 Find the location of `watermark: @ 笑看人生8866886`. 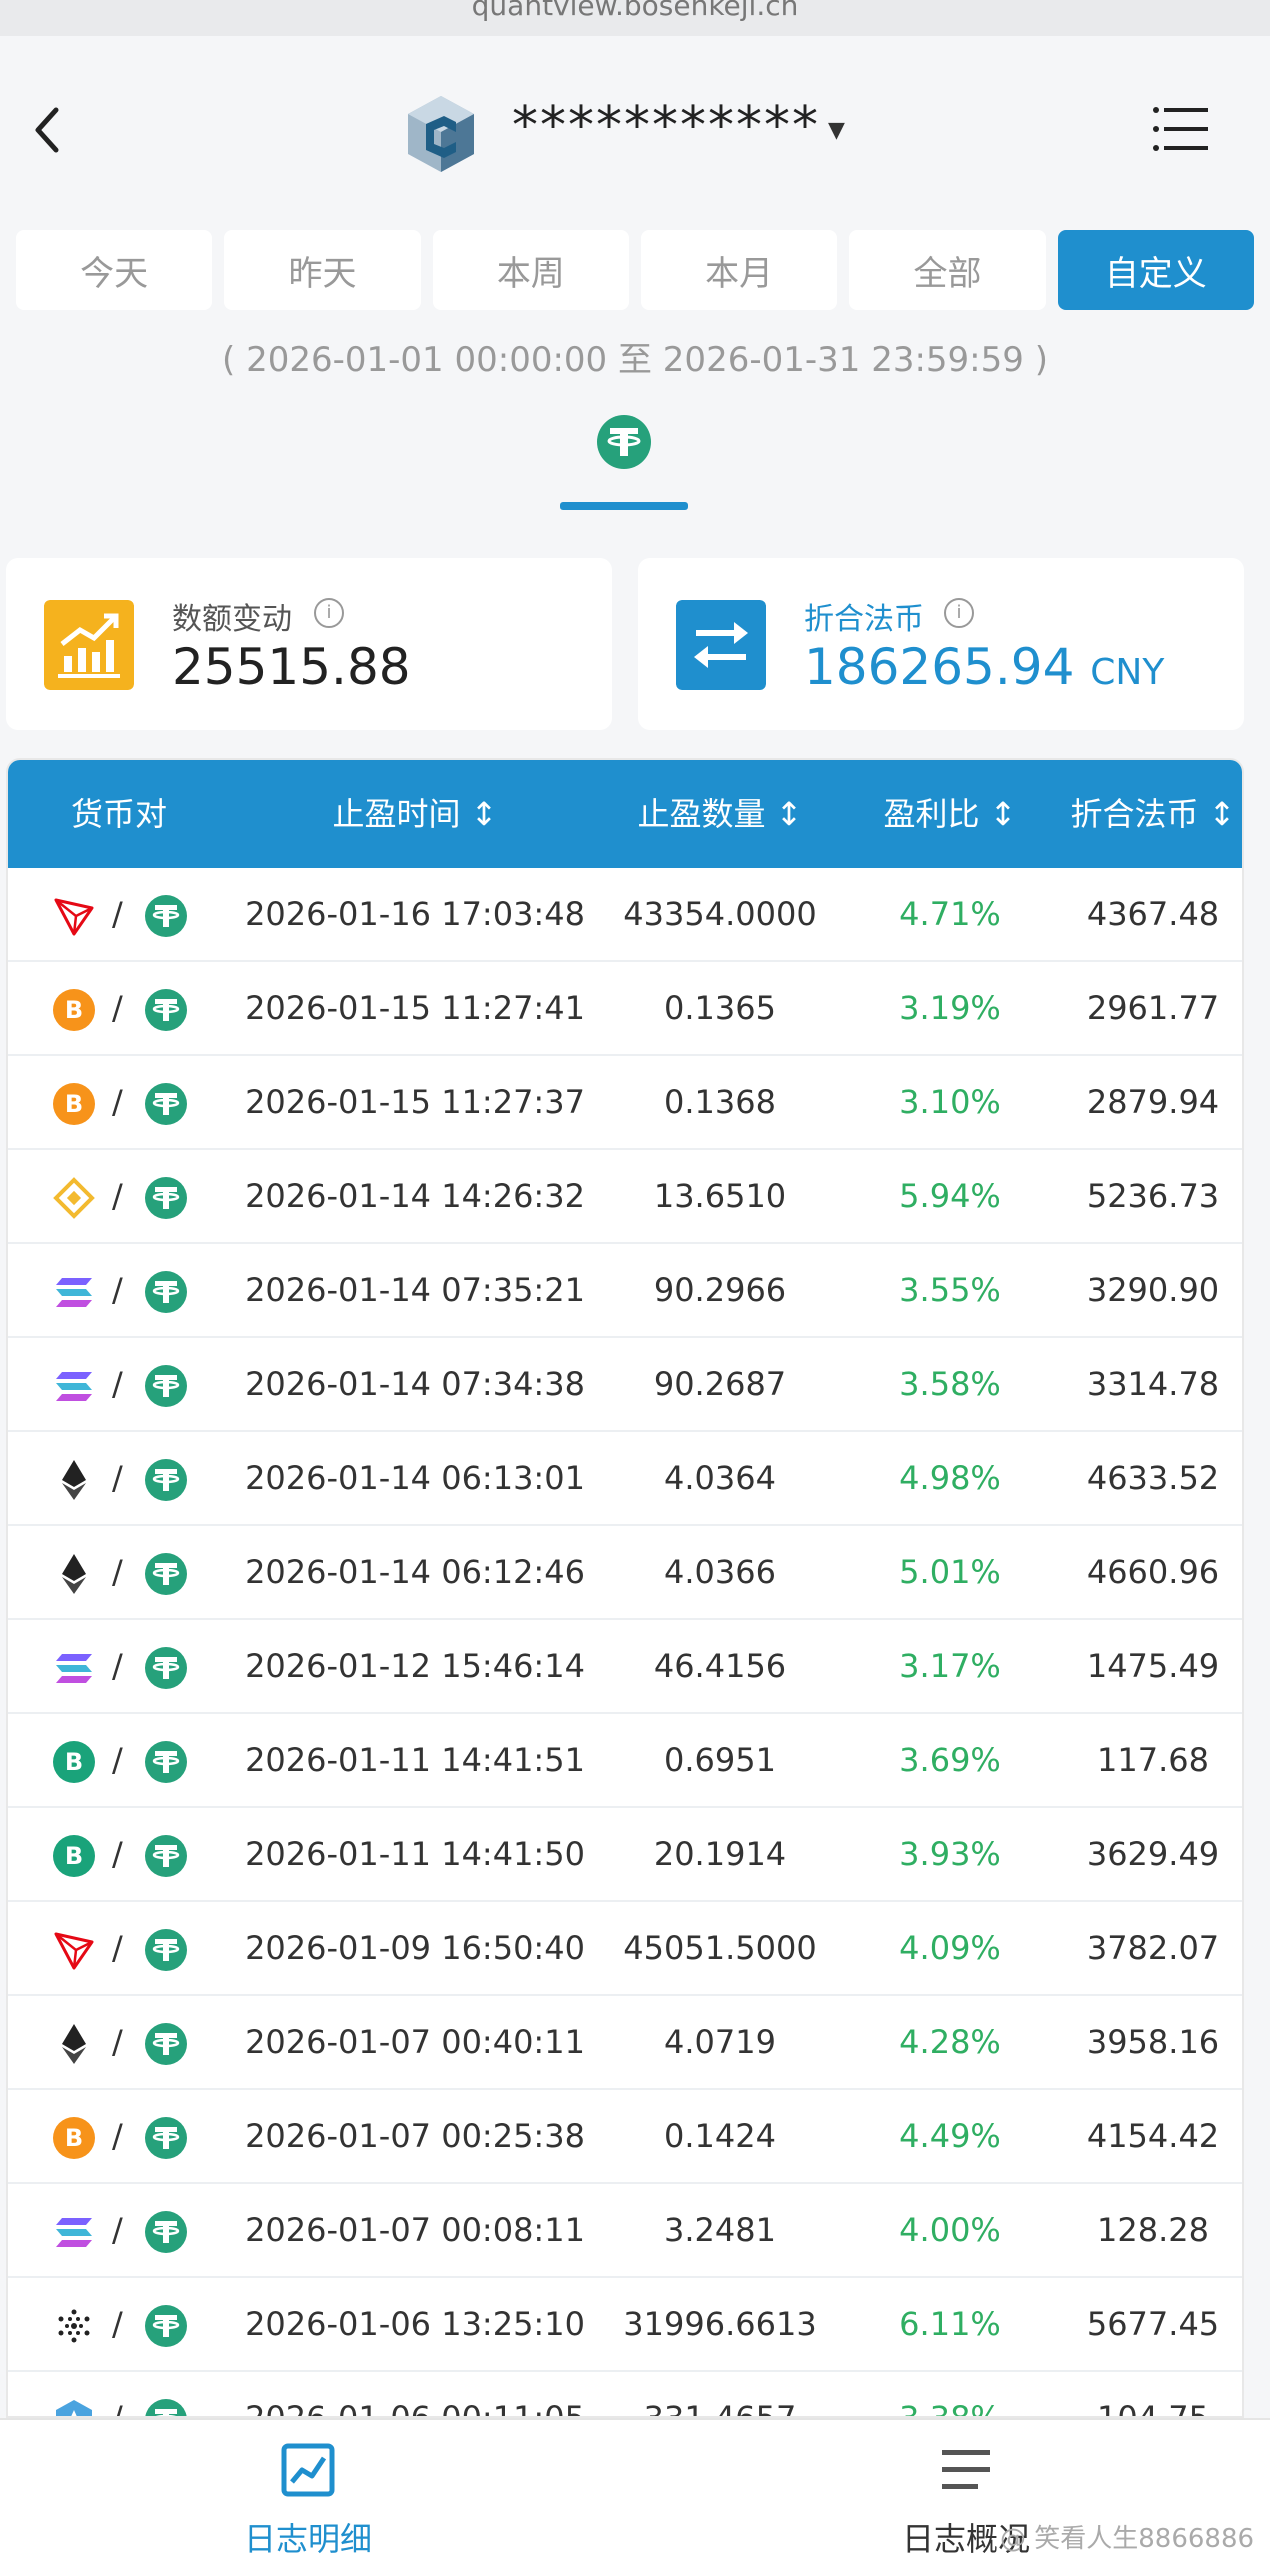

watermark: @ 笑看人生8866886 is located at coordinates (1127, 2539).